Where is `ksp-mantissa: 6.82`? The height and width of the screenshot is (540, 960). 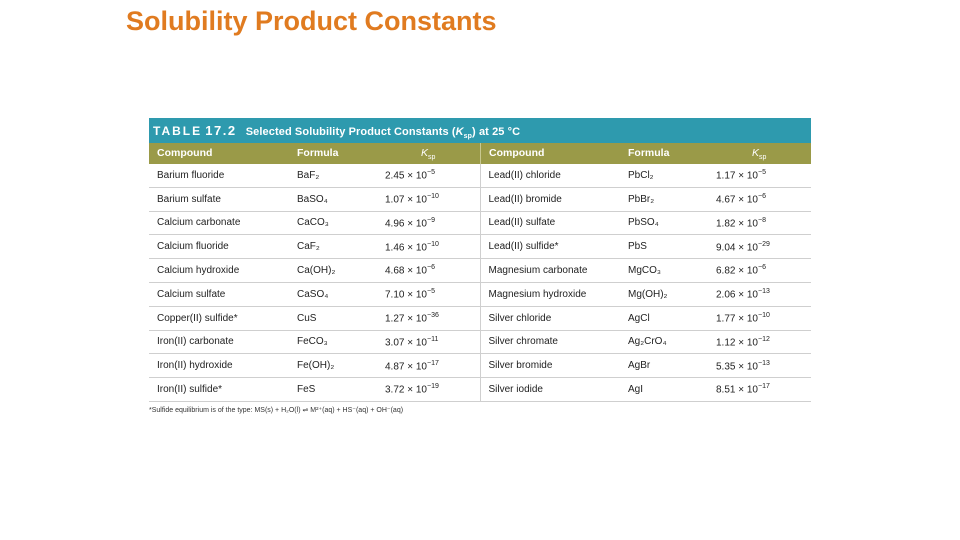
ksp-mantissa: 6.82 is located at coordinates (726, 271).